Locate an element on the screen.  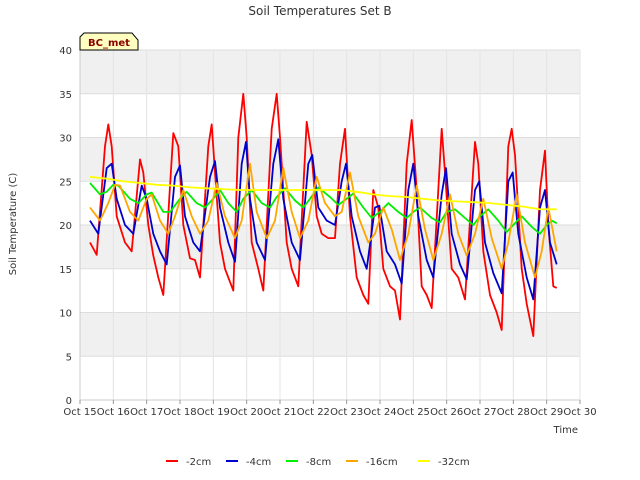
x-tick-label: Oct 19 is located at coordinates (213, 412).